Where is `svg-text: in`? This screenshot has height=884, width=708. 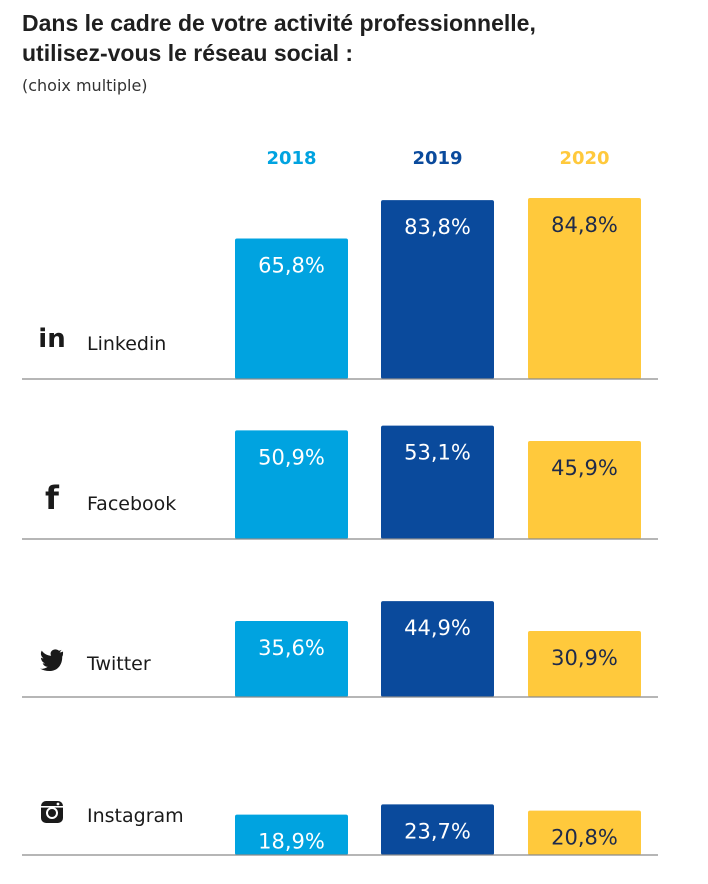
svg-text: in is located at coordinates (51, 339).